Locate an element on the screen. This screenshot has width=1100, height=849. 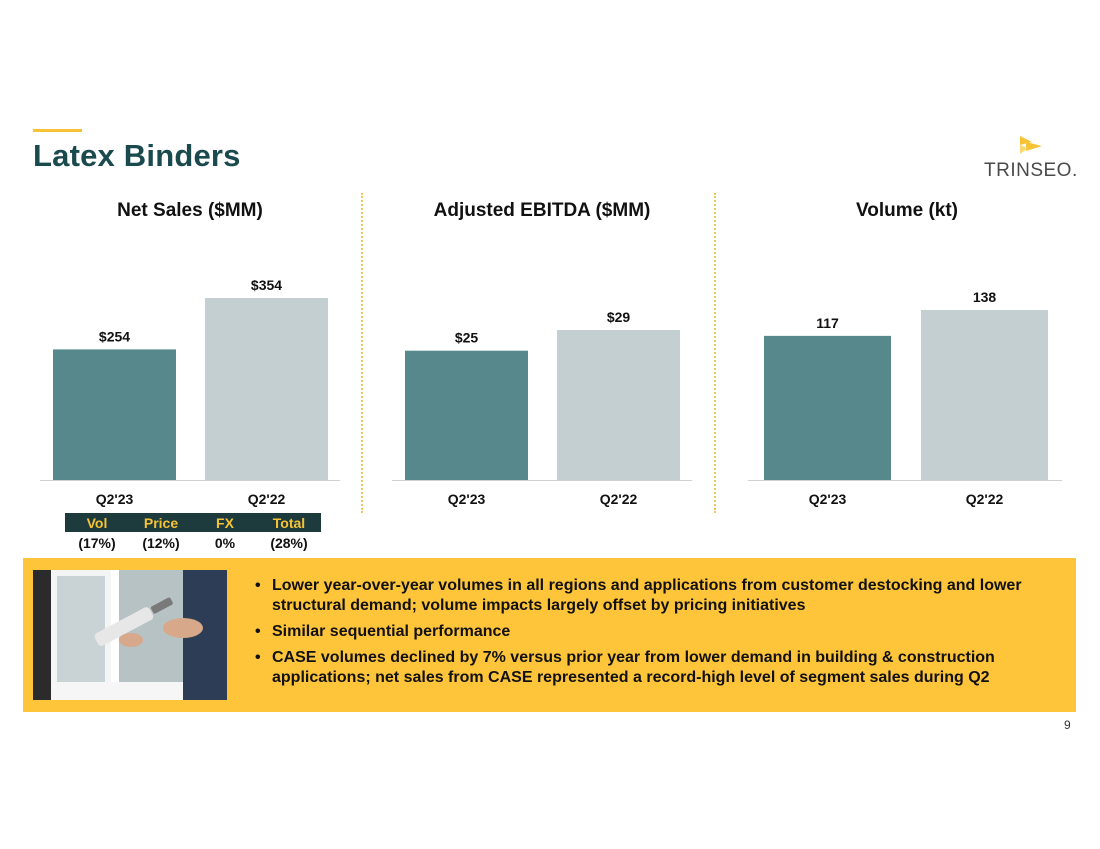
trinseo-logo: TRINSEO. is located at coordinates (1030, 160).